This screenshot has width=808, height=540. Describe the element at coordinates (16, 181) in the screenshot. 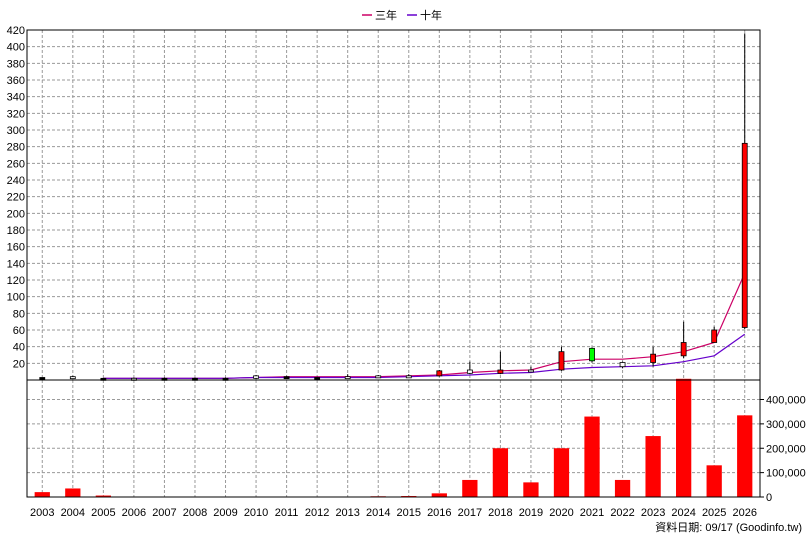

I see `y-tick-label: 240` at that location.